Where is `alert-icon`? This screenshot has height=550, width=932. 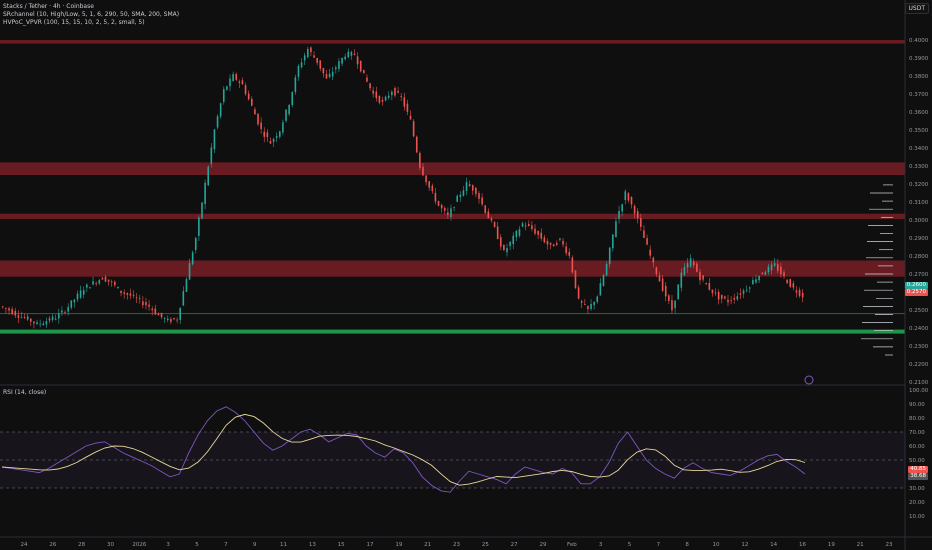 alert-icon is located at coordinates (809, 380).